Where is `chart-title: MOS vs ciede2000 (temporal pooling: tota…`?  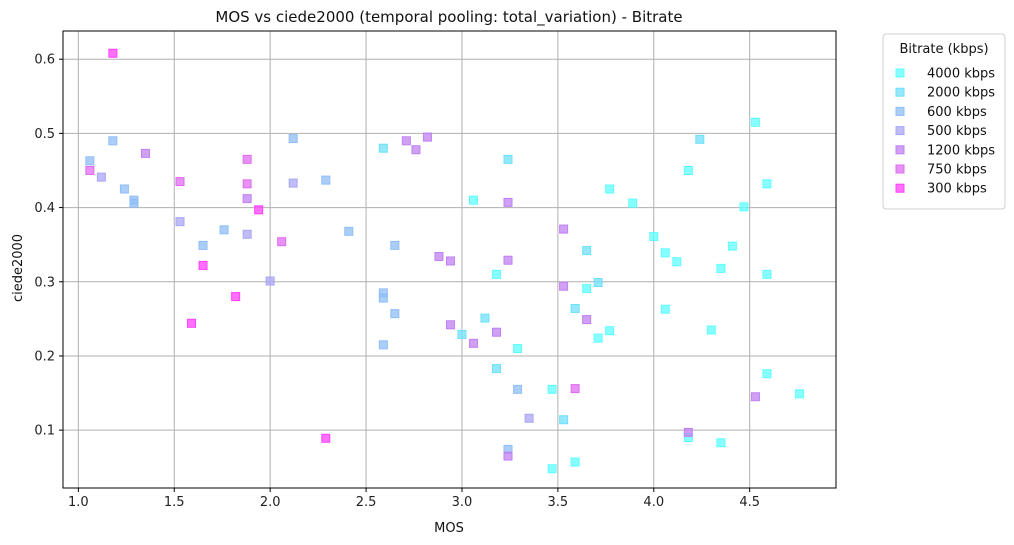 chart-title: MOS vs ciede2000 (temporal pooling: tota… is located at coordinates (448, 17).